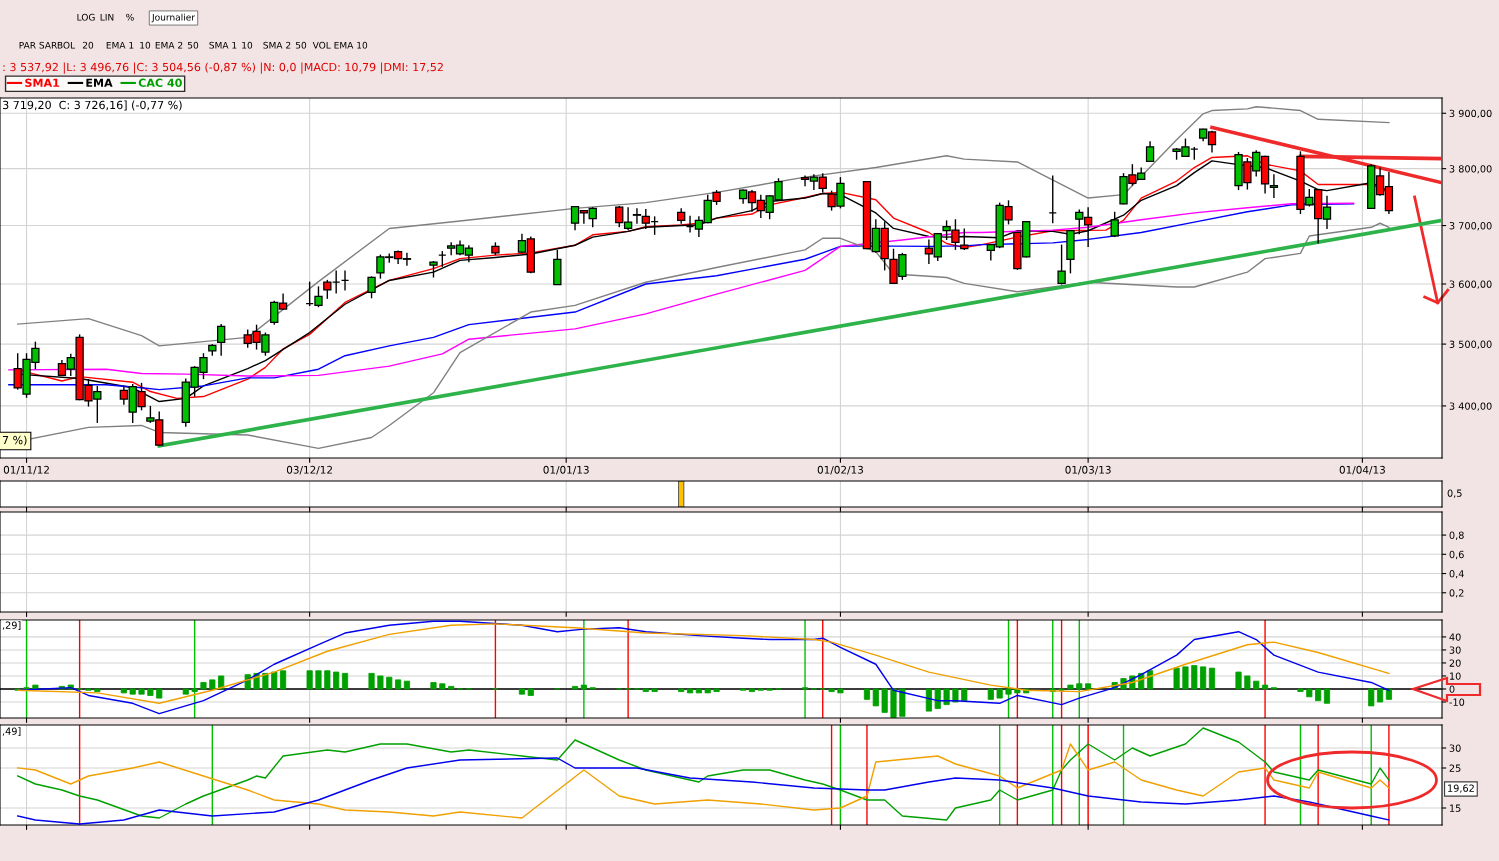  What do you see at coordinates (11, 625) in the screenshot?
I see `annotation: ,29]` at bounding box center [11, 625].